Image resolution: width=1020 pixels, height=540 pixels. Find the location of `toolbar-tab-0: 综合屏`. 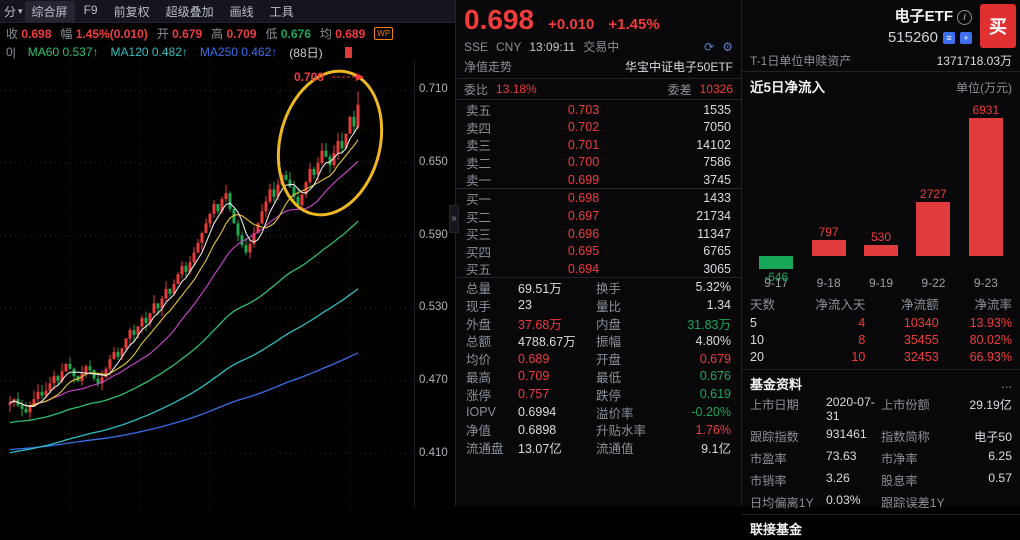

toolbar-tab-0: 综合屏 is located at coordinates (49, 11).